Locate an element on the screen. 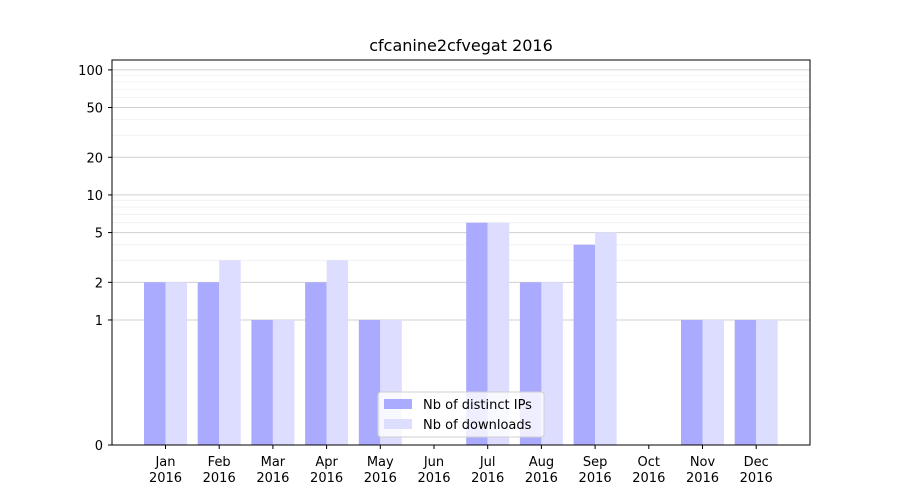  y-tick-label: 100 is located at coordinates (90, 71).